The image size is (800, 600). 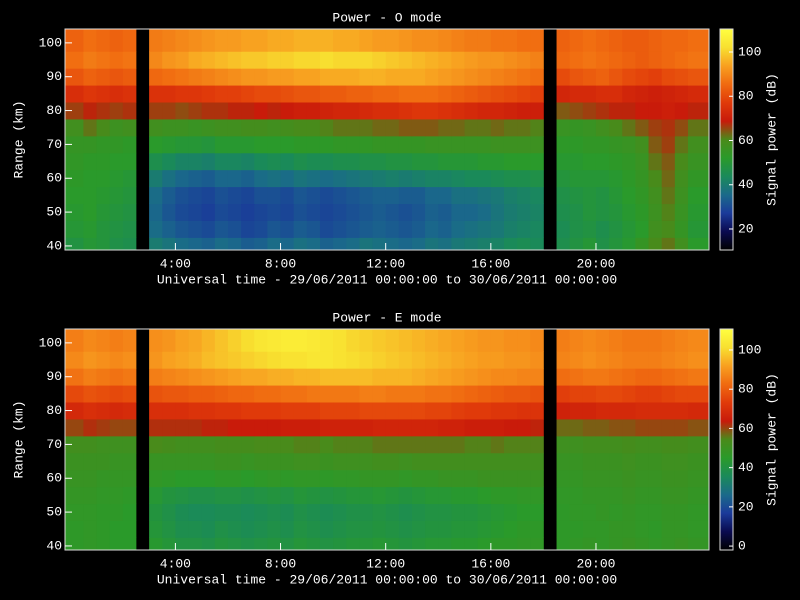 I want to click on y-tick-label: 60, so click(x=54, y=178).